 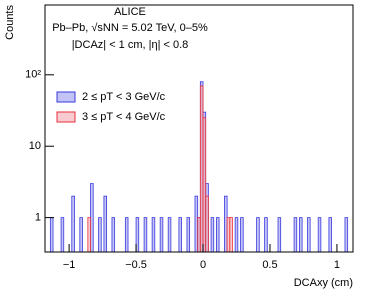 What do you see at coordinates (10, 22) in the screenshot?
I see `y-axis-label: Counts` at bounding box center [10, 22].